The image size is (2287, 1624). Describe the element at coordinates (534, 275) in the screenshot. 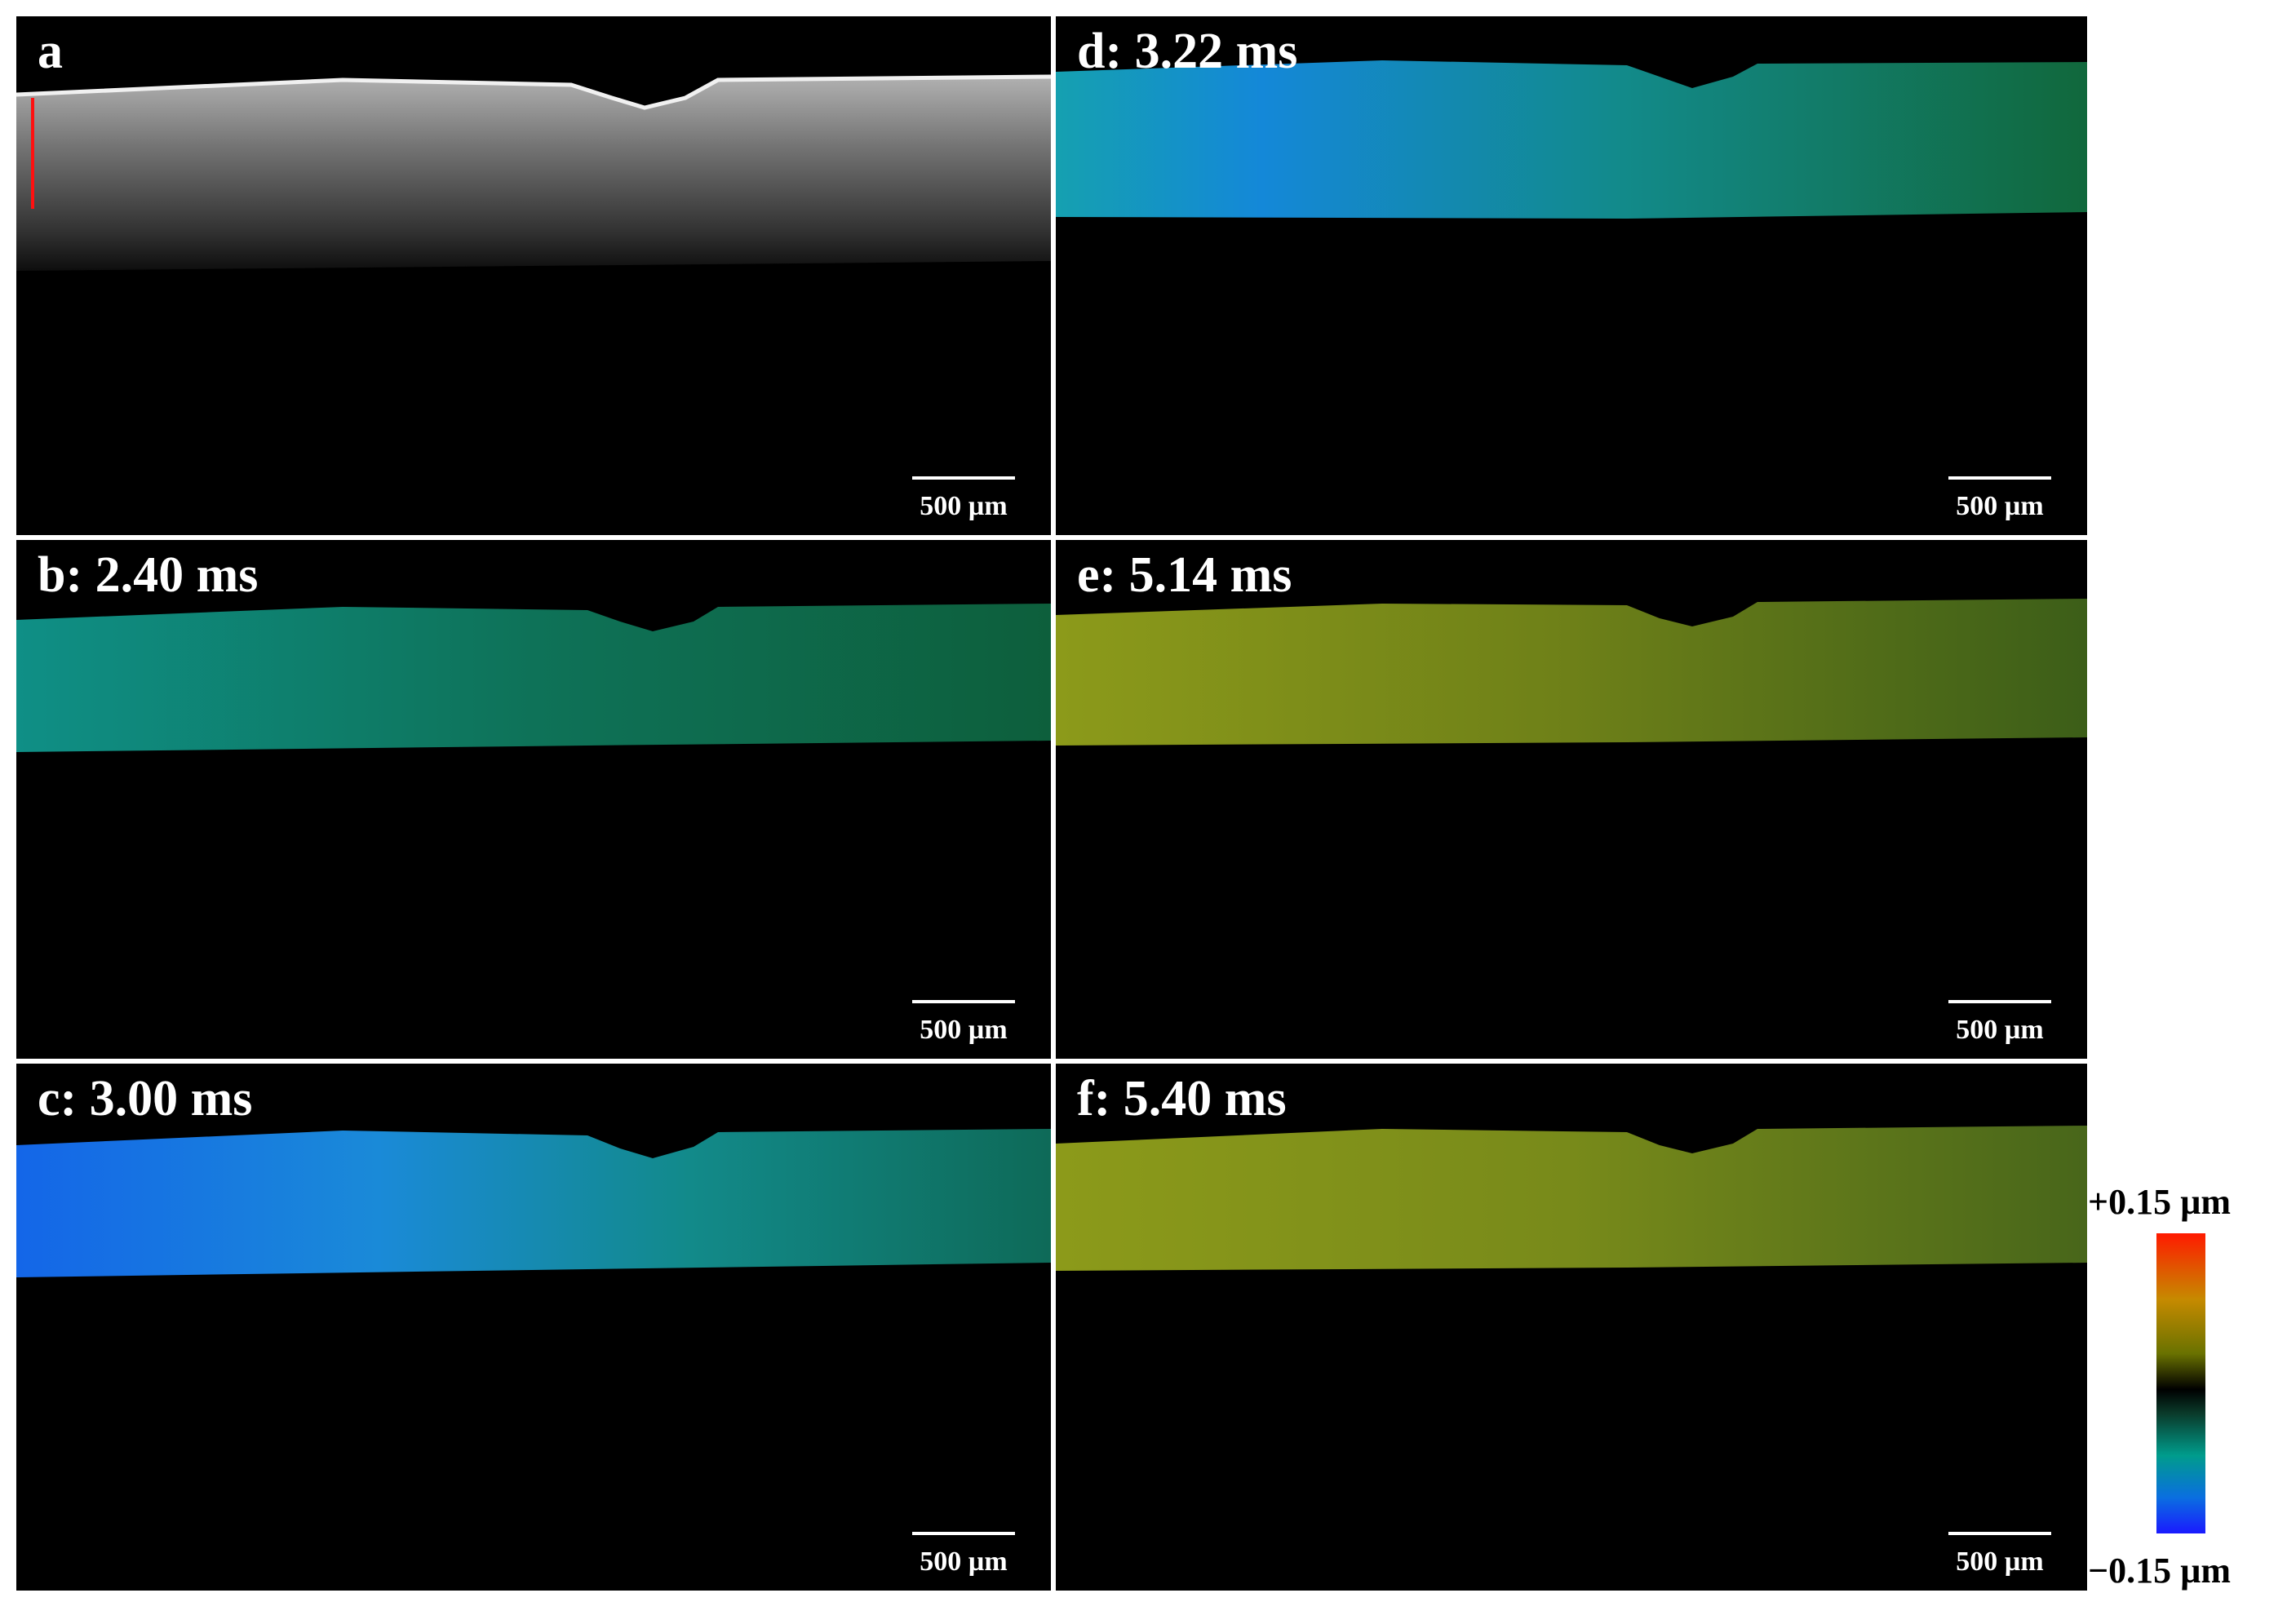

I see `panel-a: a 500 µm` at that location.